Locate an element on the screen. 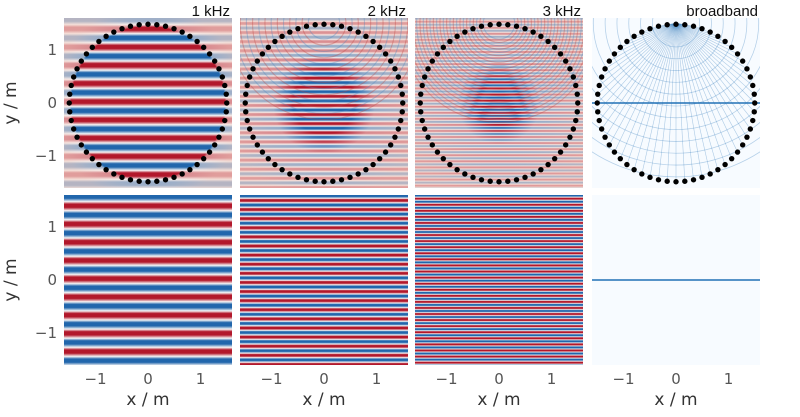 Image resolution: width=800 pixels, height=417 pixels. panel-title: 2 kHz is located at coordinates (387, 11).